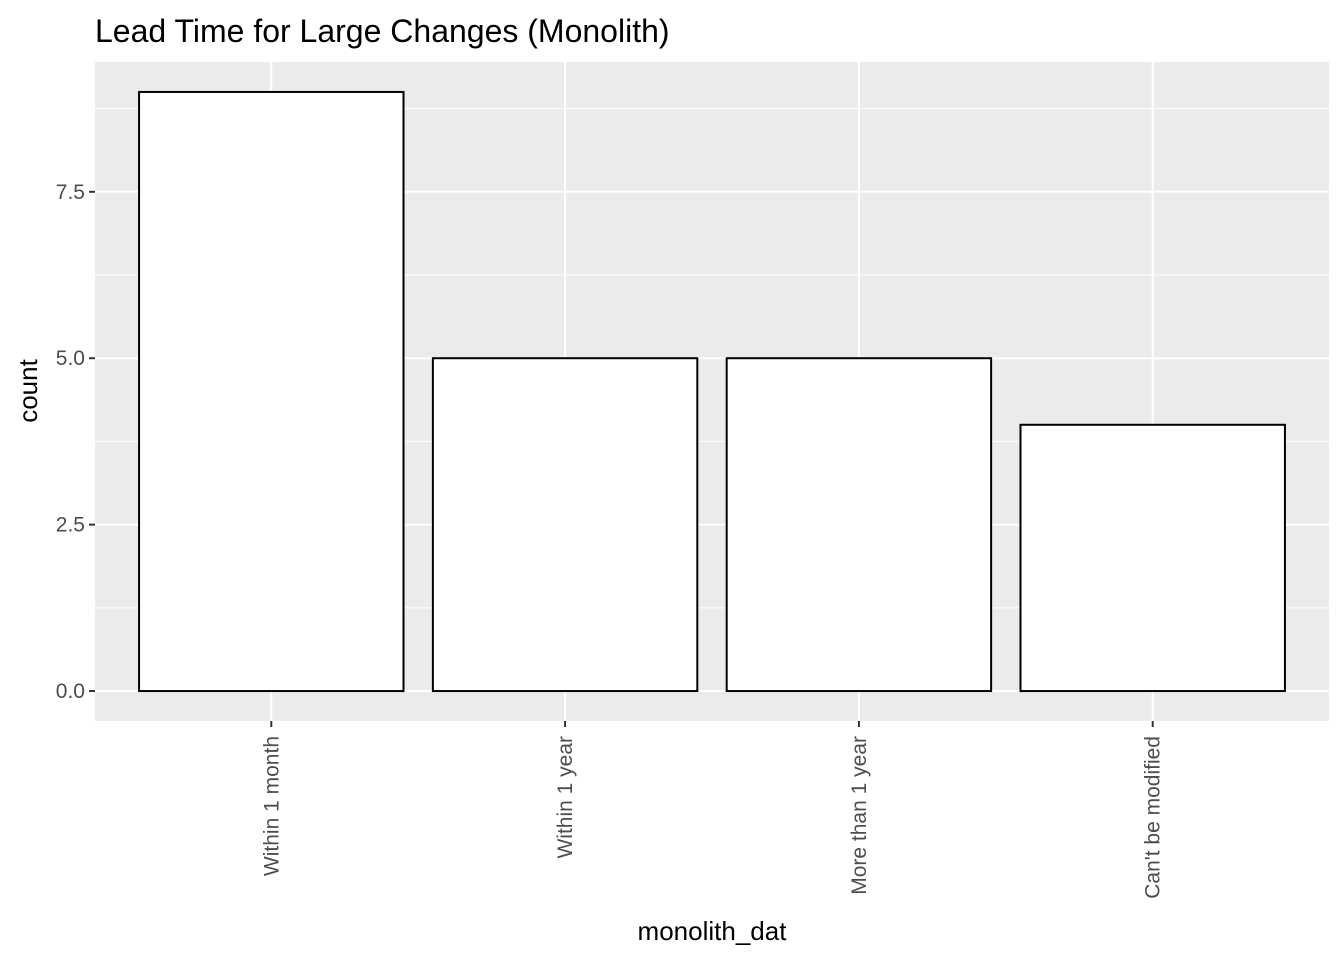 The height and width of the screenshot is (960, 1344). What do you see at coordinates (28, 390) in the screenshot?
I see `y-axis-title: count` at bounding box center [28, 390].